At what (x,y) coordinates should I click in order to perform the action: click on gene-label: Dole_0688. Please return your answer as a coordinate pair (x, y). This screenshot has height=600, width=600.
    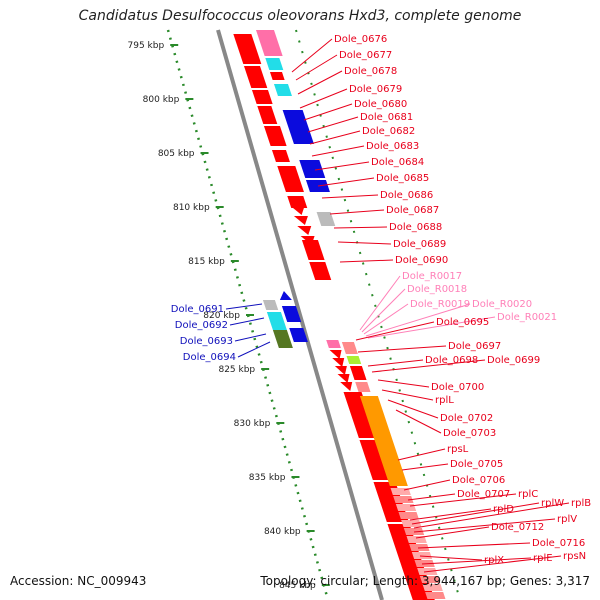
    Looking at the image, I should click on (415, 227).